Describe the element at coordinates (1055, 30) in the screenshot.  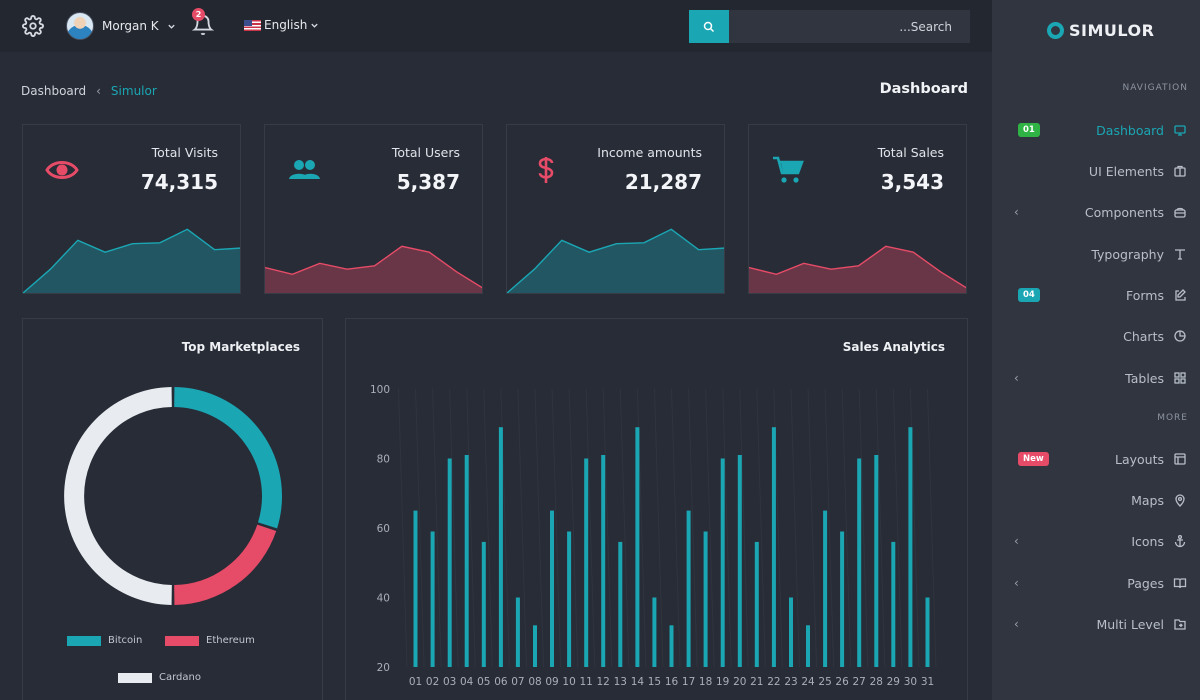
I see `logo-icon` at that location.